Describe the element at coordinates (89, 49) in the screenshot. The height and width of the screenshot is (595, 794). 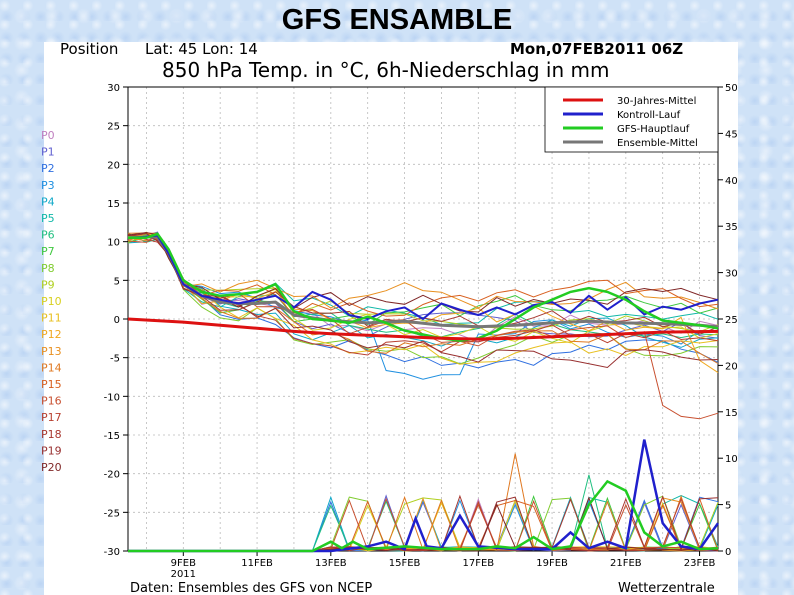
I see `position-label: Position` at that location.